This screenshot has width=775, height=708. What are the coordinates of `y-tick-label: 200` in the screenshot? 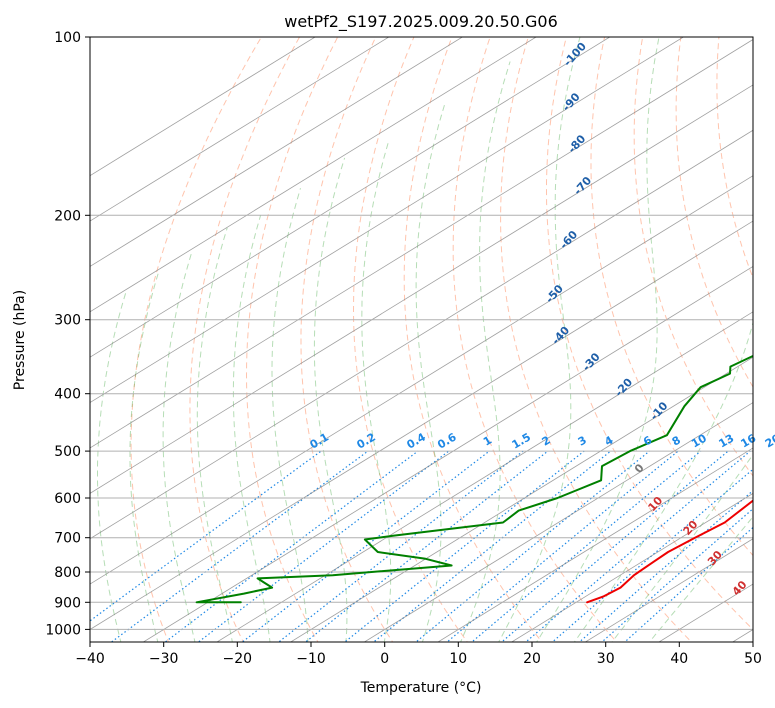 It's located at (67, 216).